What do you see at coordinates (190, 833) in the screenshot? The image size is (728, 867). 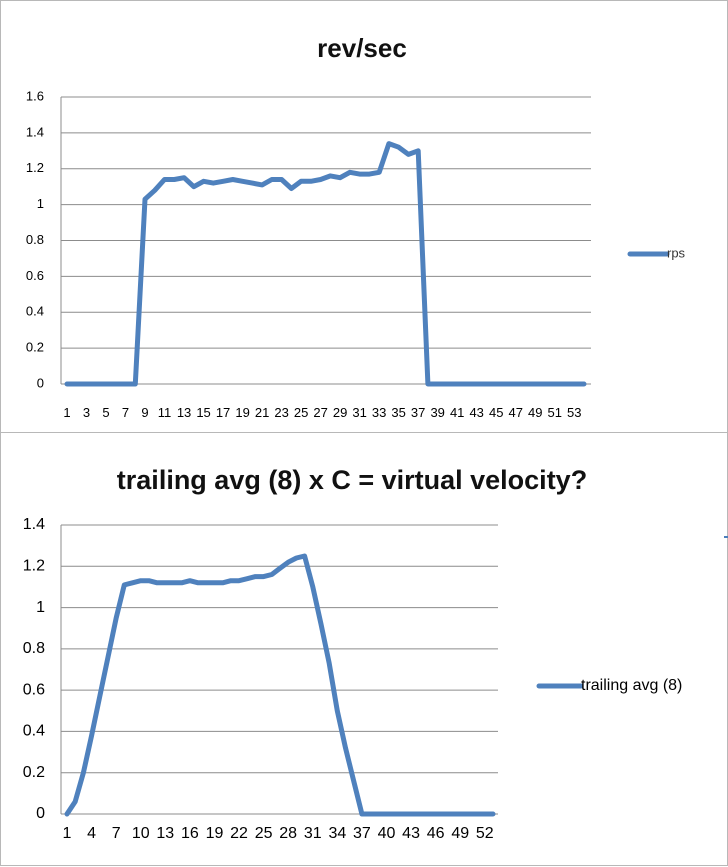 I see `x-tick-label: 16` at bounding box center [190, 833].